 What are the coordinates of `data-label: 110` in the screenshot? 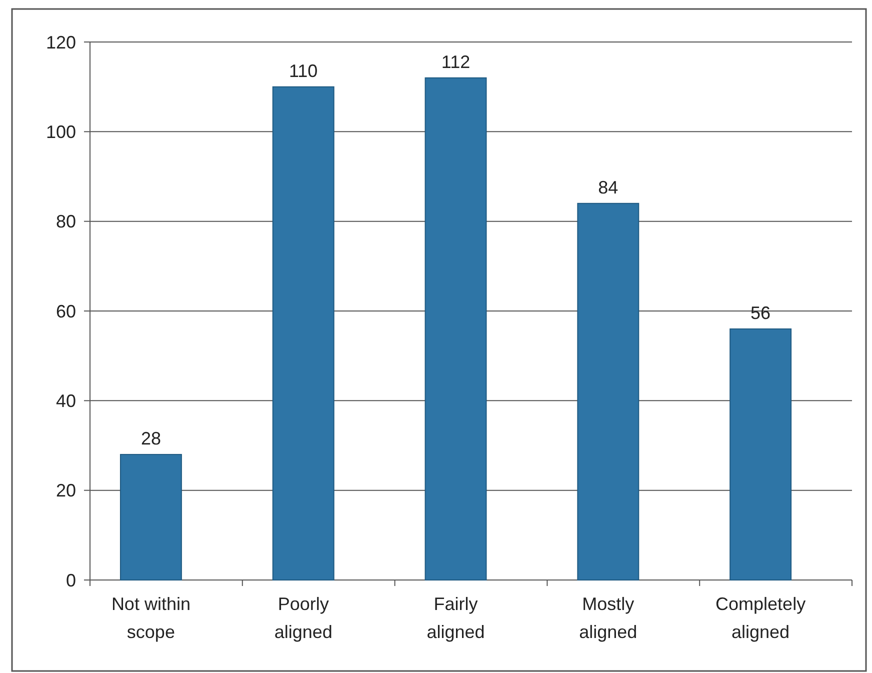 It's located at (303, 70).